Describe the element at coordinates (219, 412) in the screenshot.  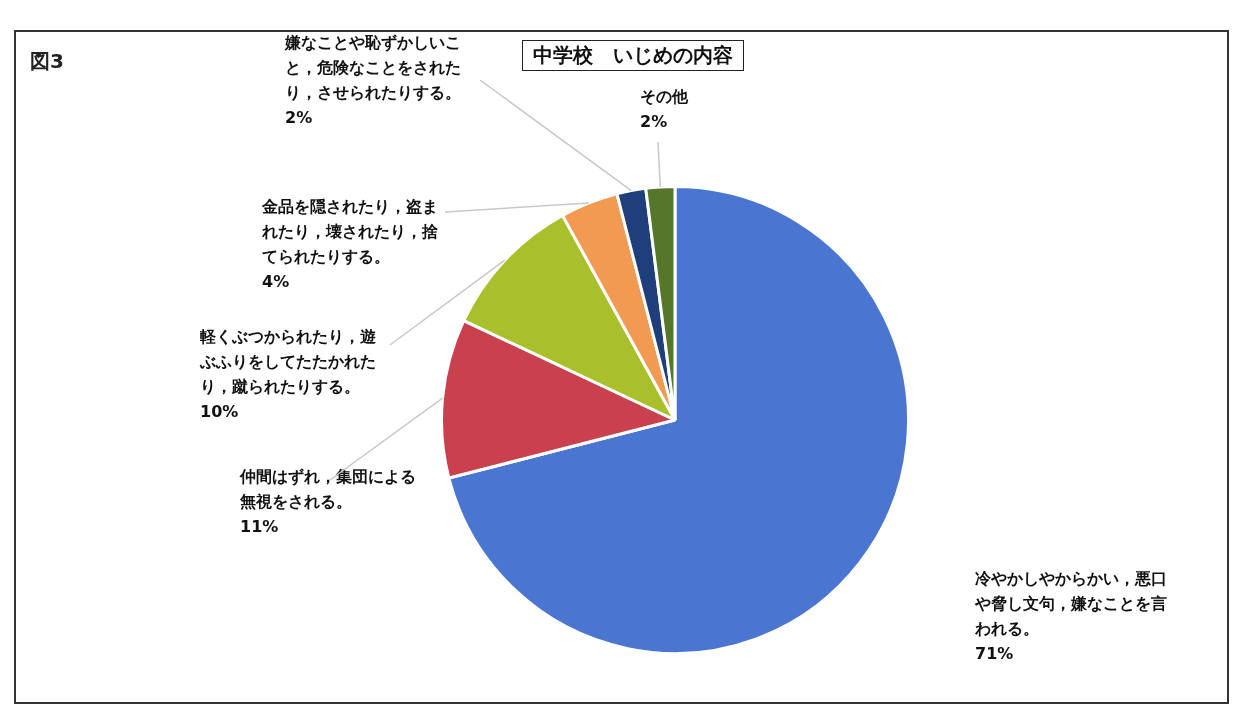
I see `data-label: 10%` at that location.